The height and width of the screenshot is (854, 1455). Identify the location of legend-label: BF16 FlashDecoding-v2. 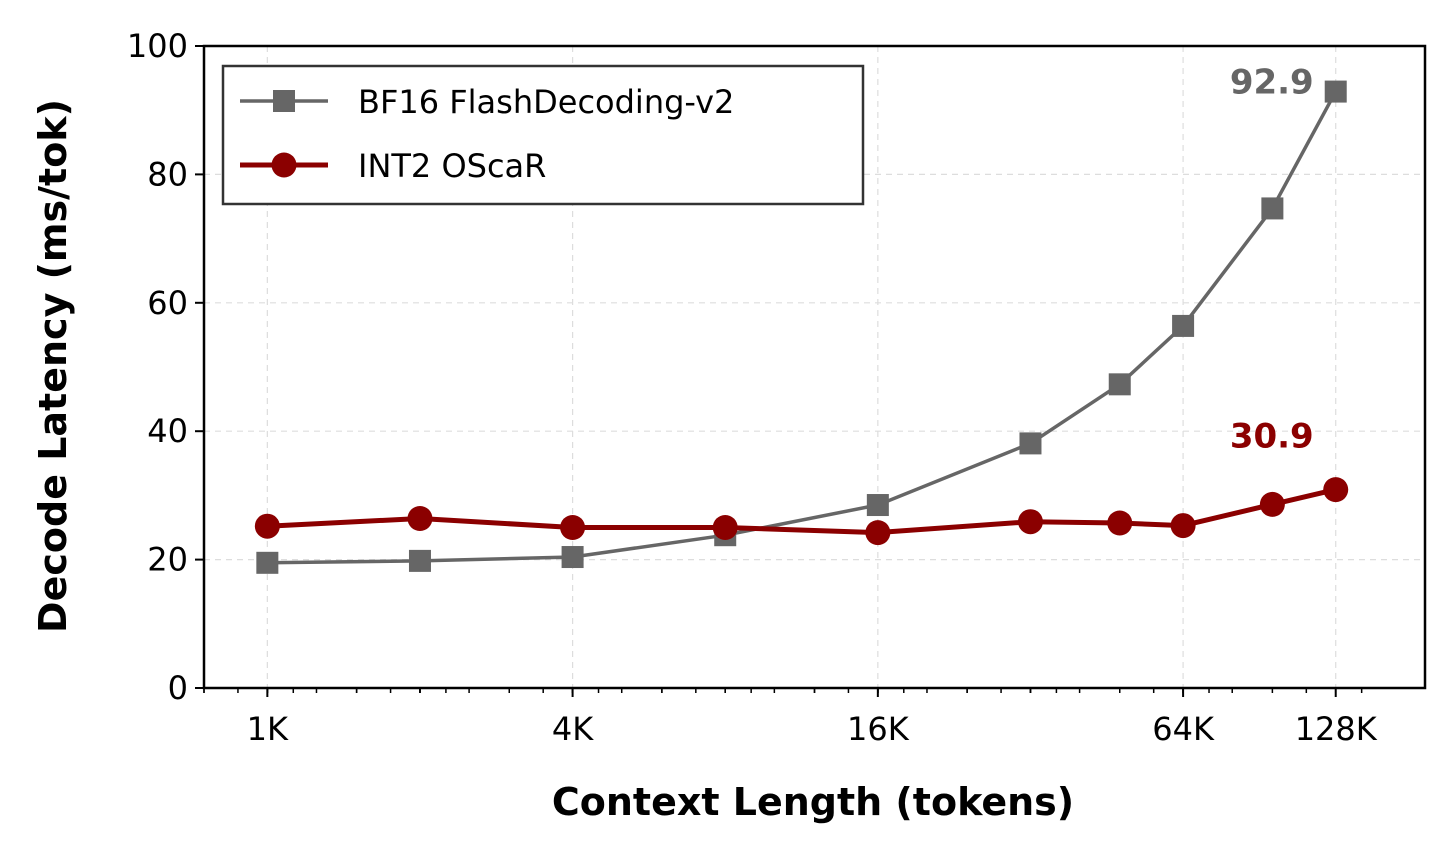
(546, 102).